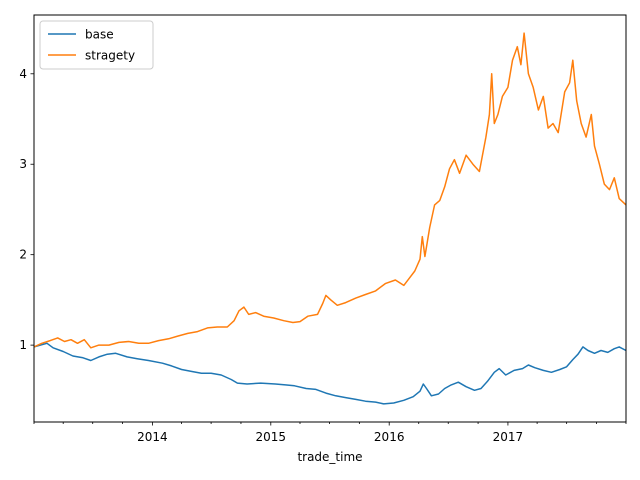  What do you see at coordinates (99, 35) in the screenshot?
I see `legend-label-base: base` at bounding box center [99, 35].